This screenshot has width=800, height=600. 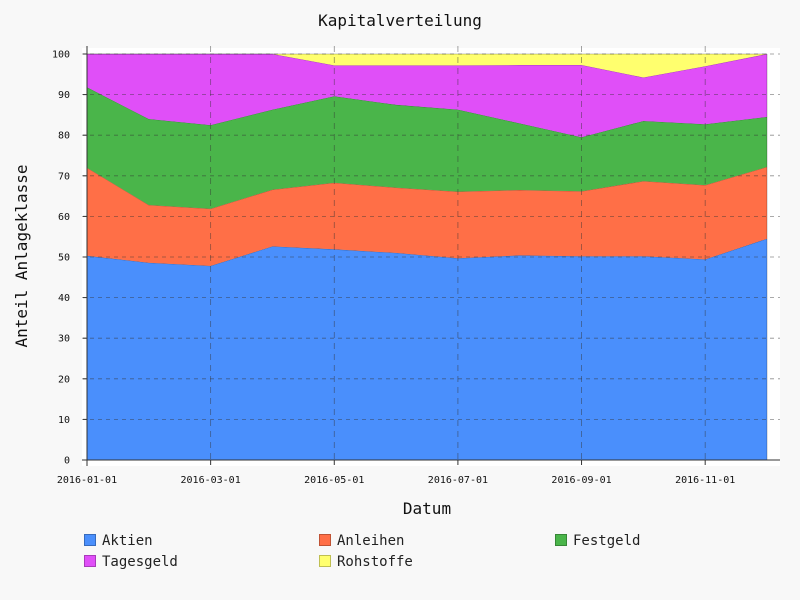 I want to click on x-tick-label: 2016-03-01, so click(x=211, y=480).